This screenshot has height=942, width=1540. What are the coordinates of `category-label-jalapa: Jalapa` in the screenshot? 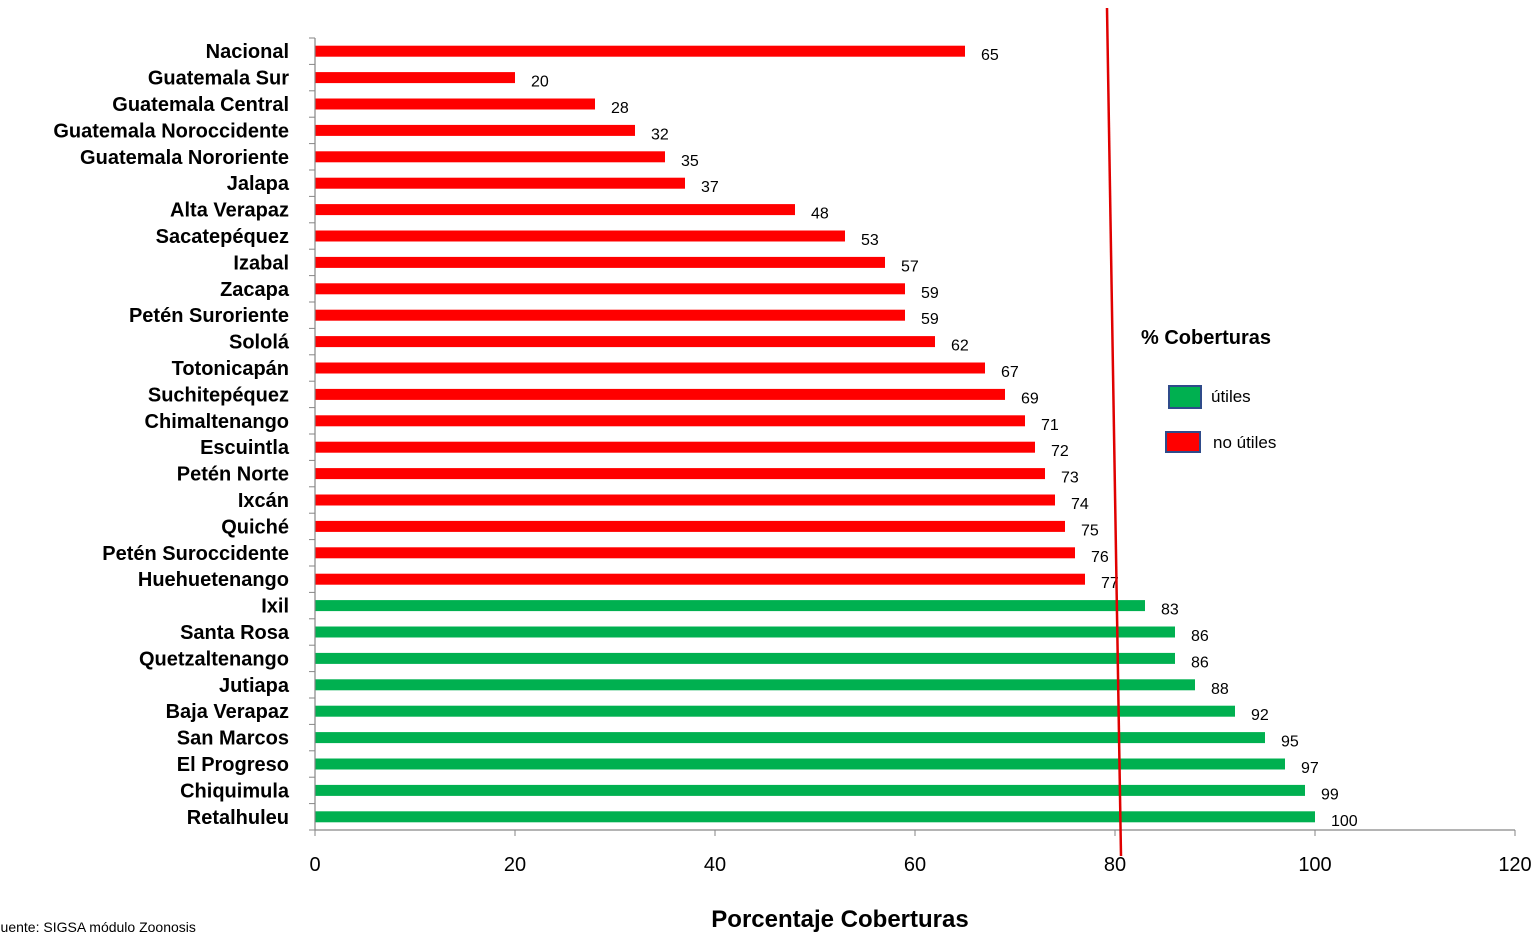 It's located at (258, 184).